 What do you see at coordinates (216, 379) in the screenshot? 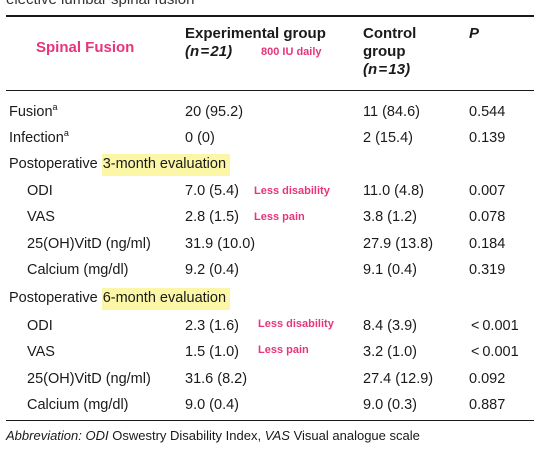
I see `vitd6-exp: 31.6 (8.2)` at bounding box center [216, 379].